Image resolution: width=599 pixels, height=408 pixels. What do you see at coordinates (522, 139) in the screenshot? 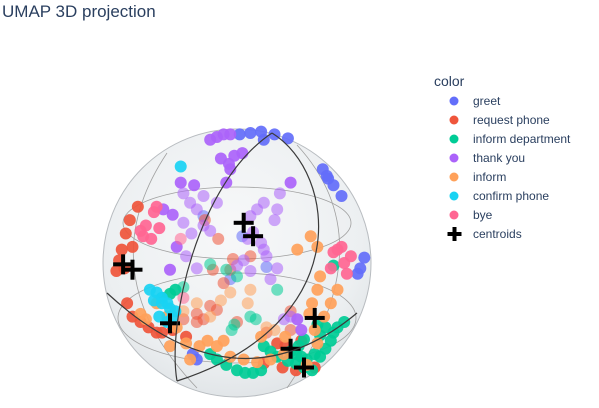
I see `legend-label: inform department` at bounding box center [522, 139].